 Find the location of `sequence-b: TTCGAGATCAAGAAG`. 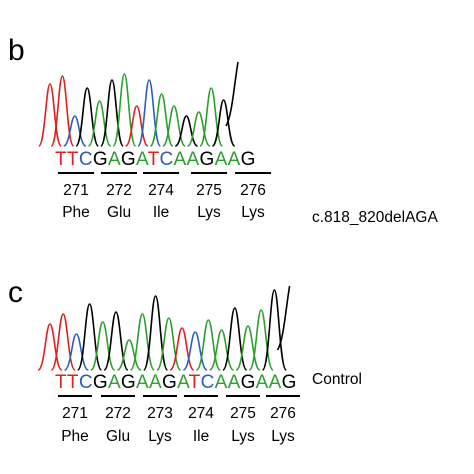

sequence-b: TTCGAGATCAAGAAG is located at coordinates (155, 159).